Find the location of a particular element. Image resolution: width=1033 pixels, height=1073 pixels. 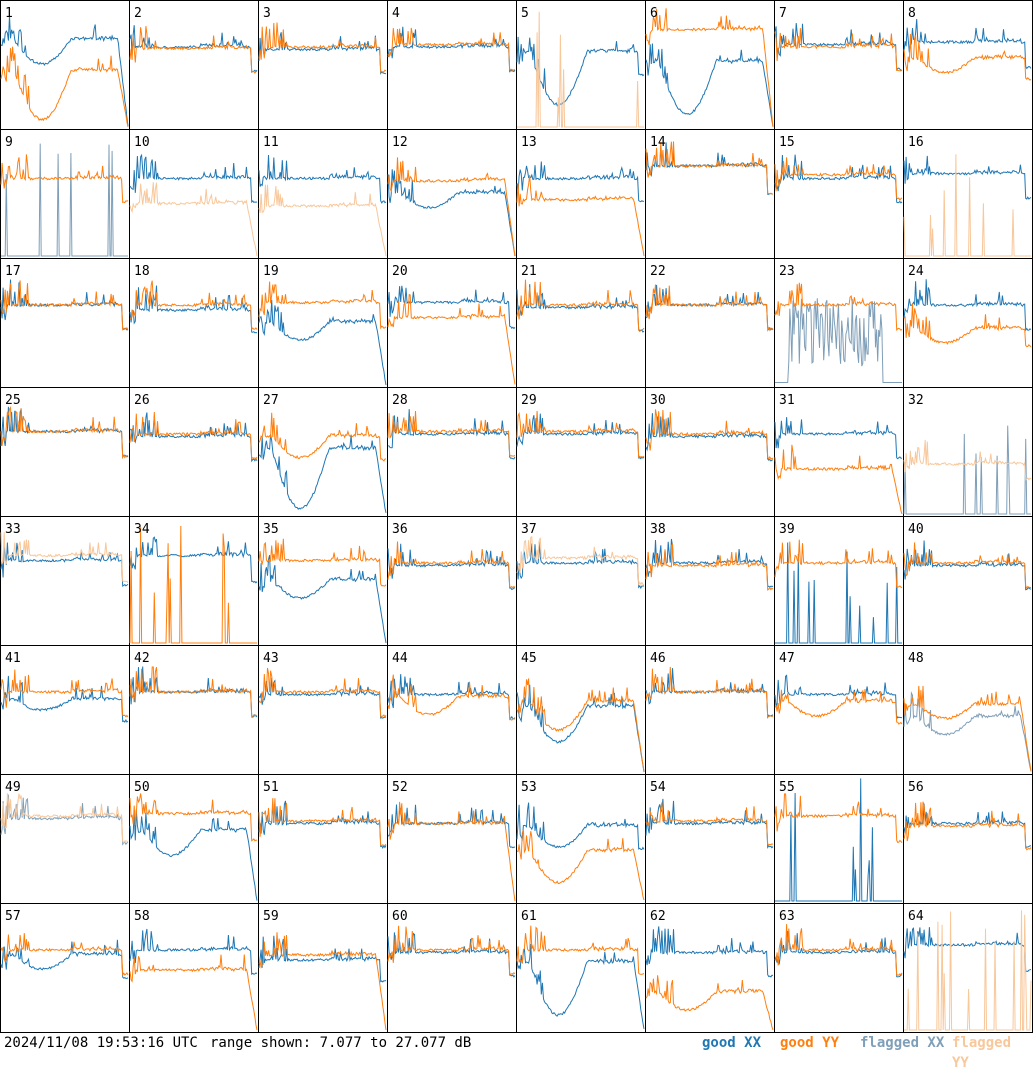

panel-13: 13 is located at coordinates (581, 194).